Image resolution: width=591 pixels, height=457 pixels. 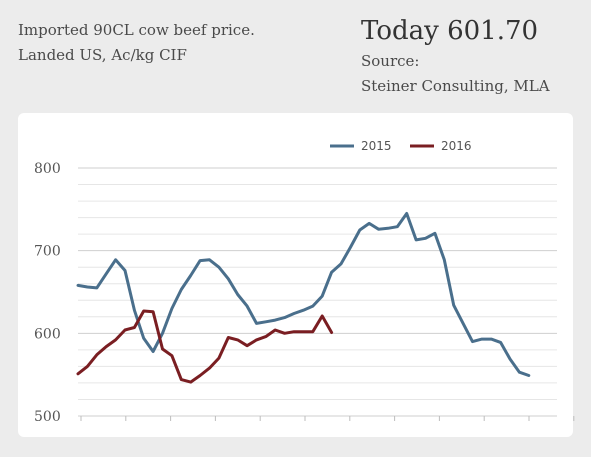 I want to click on y-tick-label: 600, so click(x=47, y=334).